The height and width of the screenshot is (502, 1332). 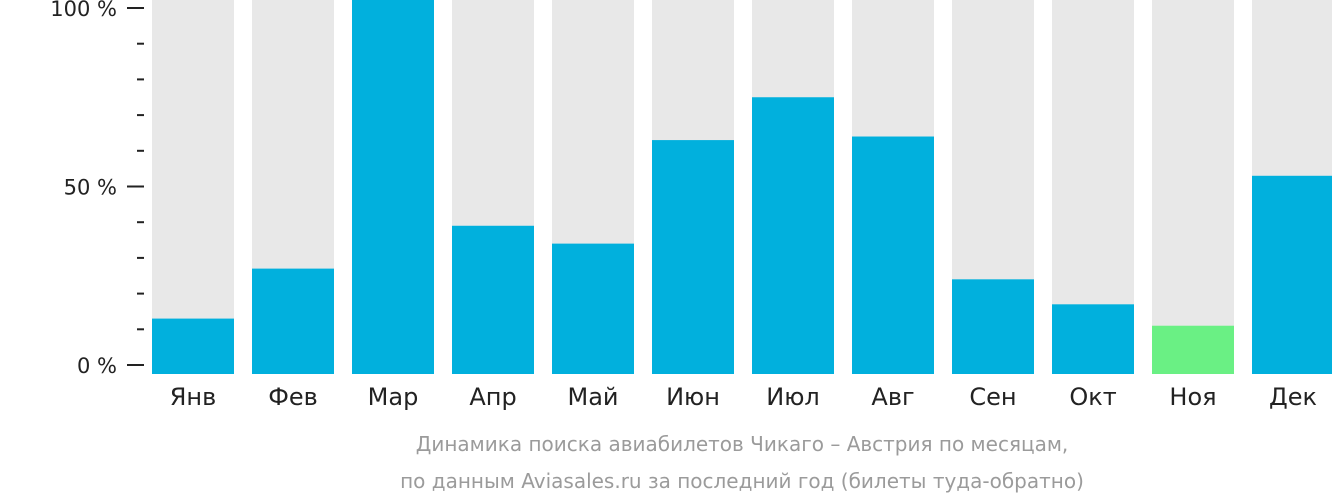 I want to click on y-tick-label: 0 %, so click(x=97, y=366).